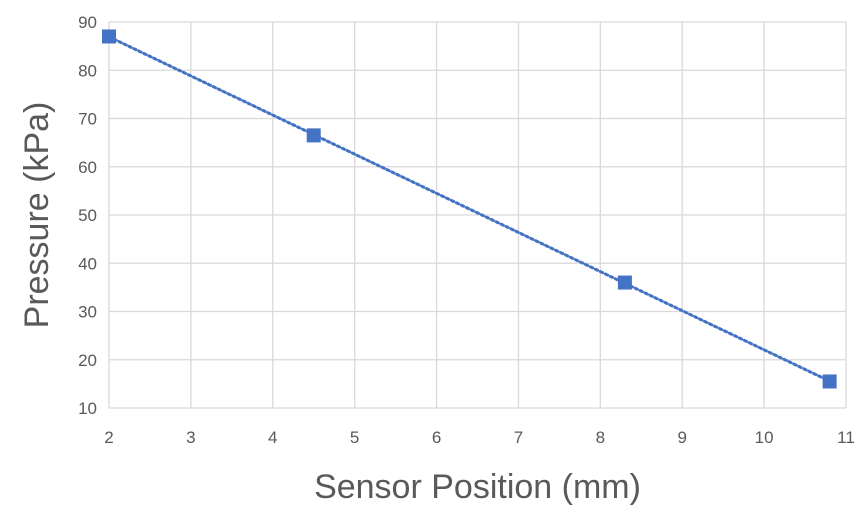 The width and height of the screenshot is (860, 526). What do you see at coordinates (87, 119) in the screenshot?
I see `y-tick-label: 70` at bounding box center [87, 119].